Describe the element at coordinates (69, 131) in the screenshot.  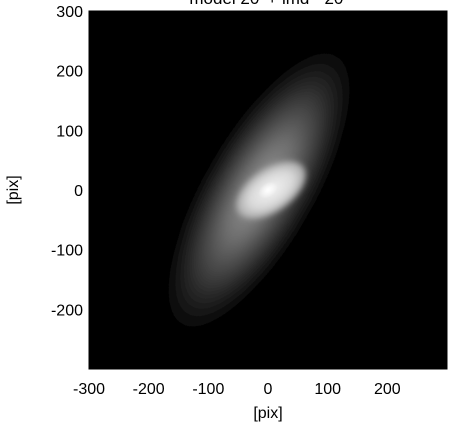
I see `y-tick-label: 100` at that location.